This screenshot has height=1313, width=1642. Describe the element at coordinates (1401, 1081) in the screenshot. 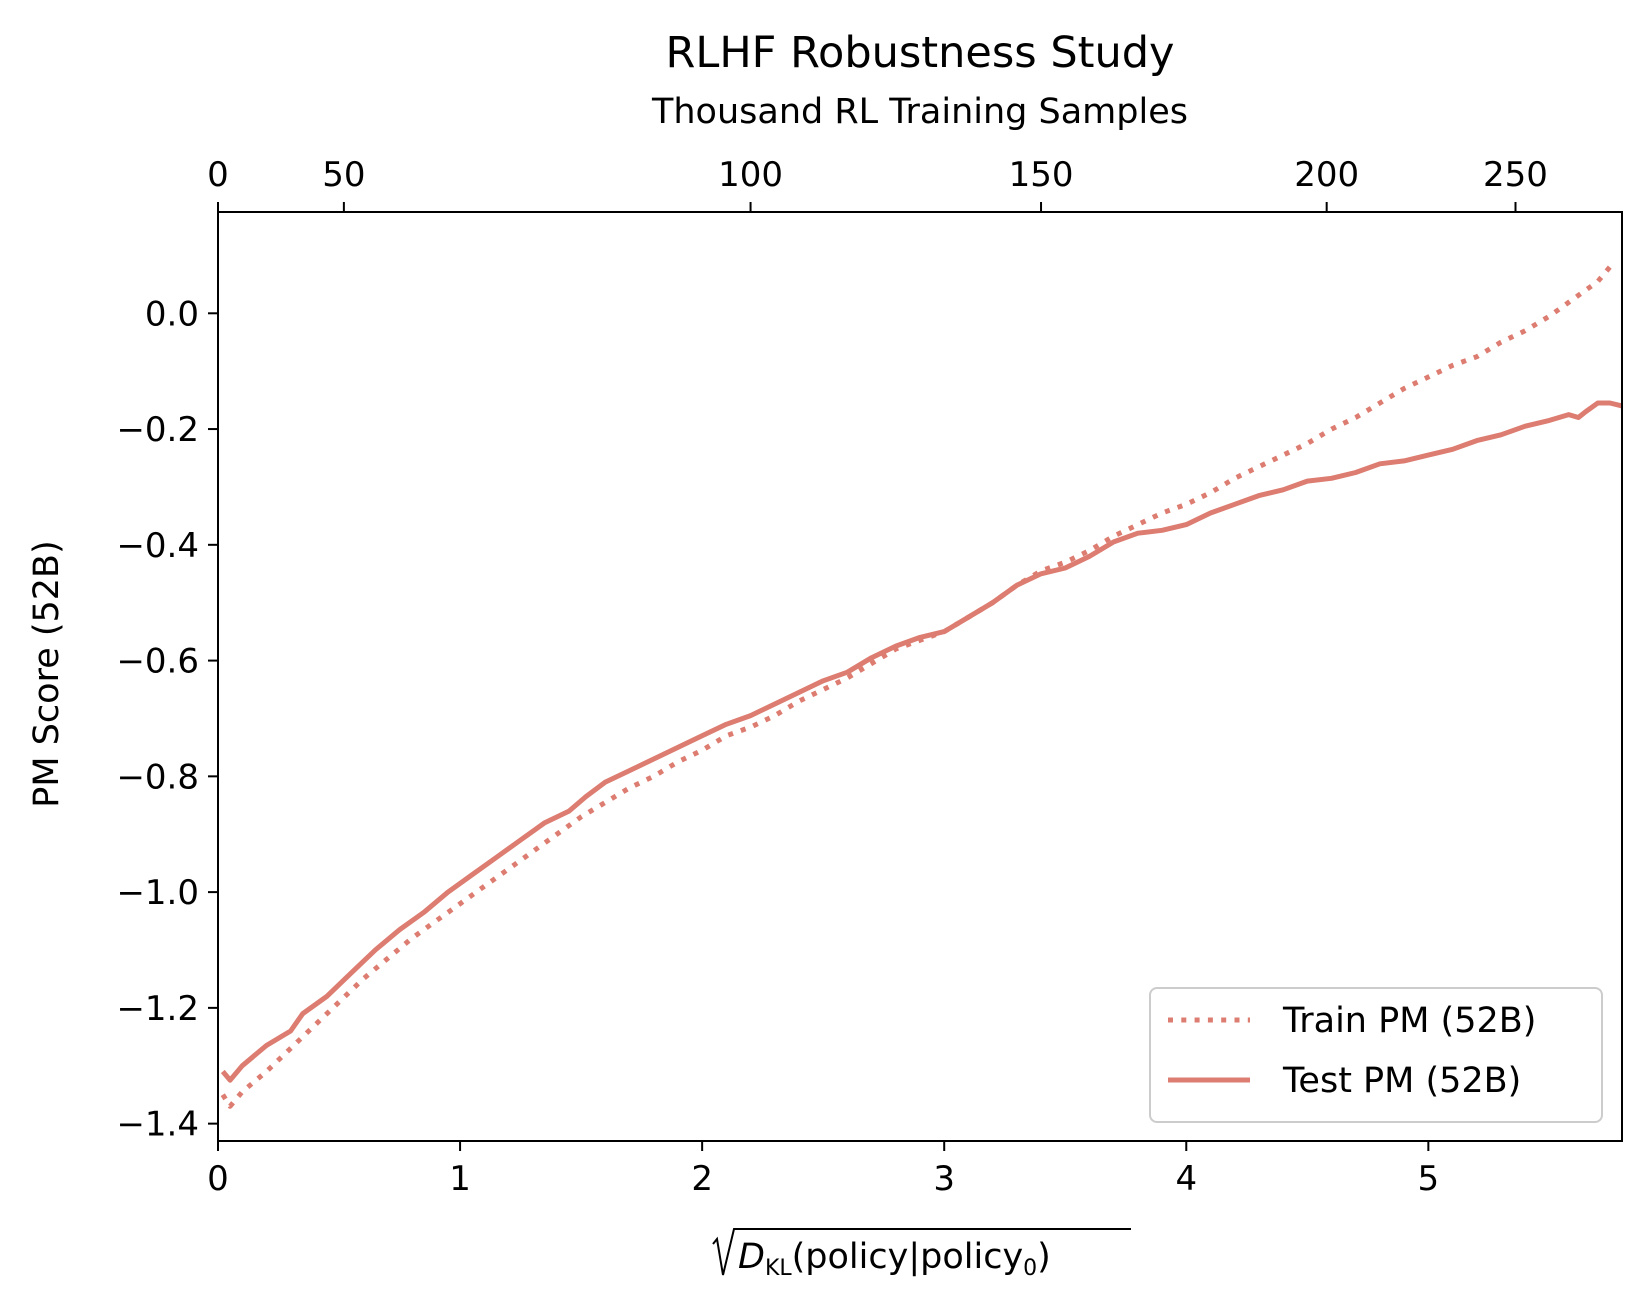

I see `legend-label-test: Test PM (52B)` at that location.